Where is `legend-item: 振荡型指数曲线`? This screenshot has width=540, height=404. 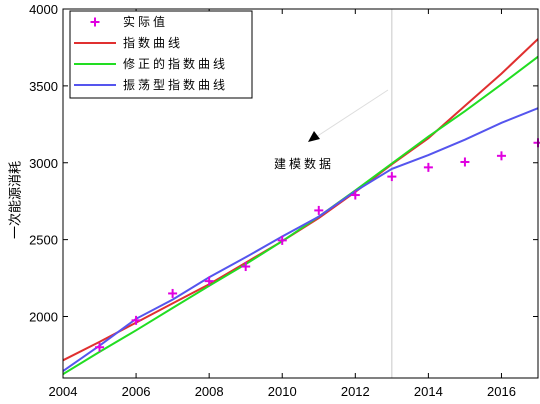
legend-item: 振荡型指数曲线 is located at coordinates (151, 84).